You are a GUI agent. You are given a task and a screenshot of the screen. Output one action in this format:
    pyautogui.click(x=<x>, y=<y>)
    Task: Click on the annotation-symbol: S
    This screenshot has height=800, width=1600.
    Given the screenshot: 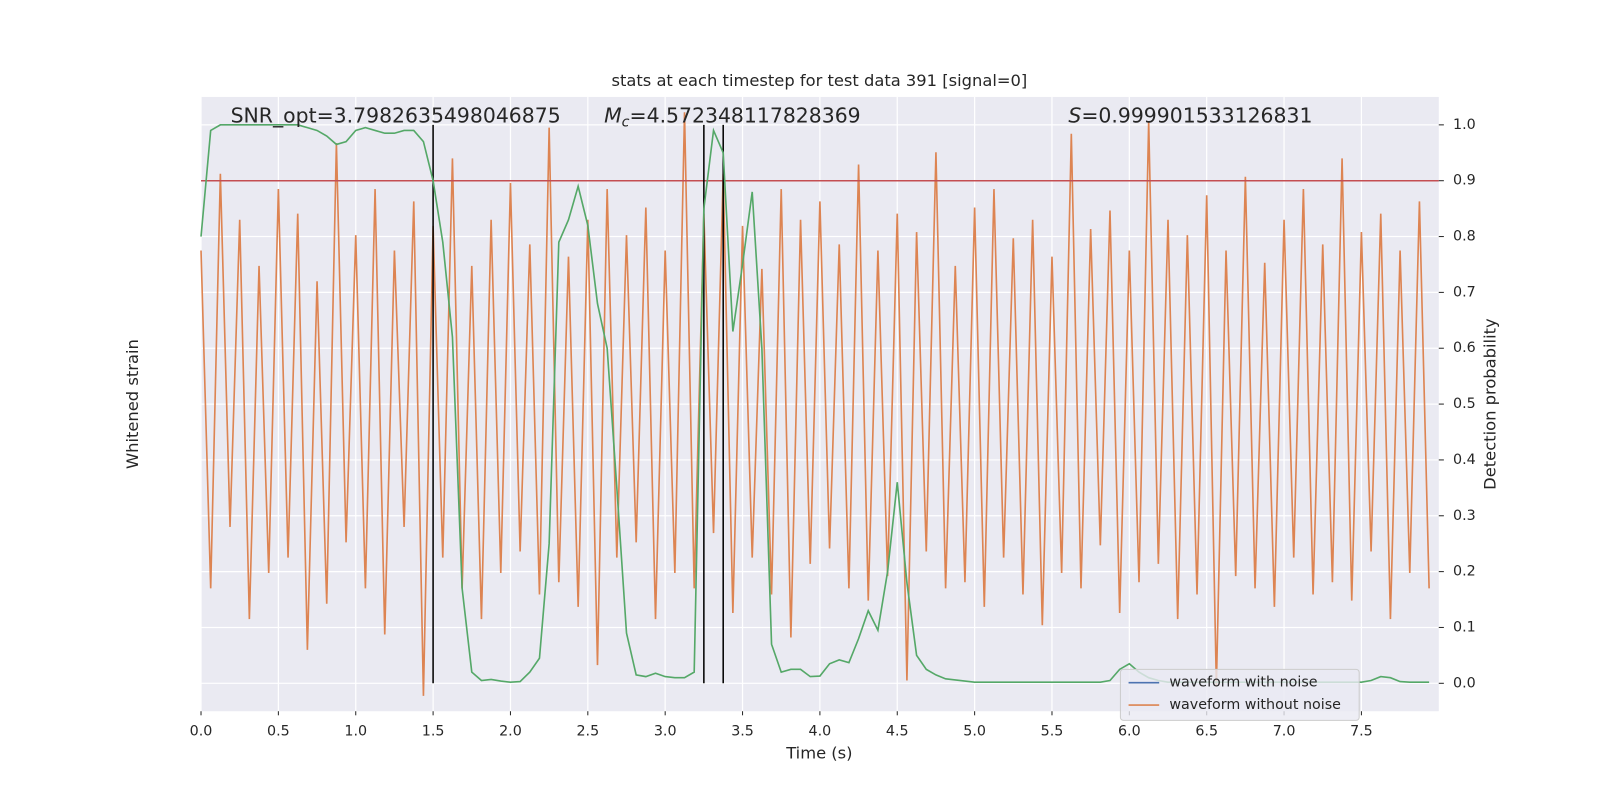 What is the action you would take?
    pyautogui.click(x=1074, y=115)
    